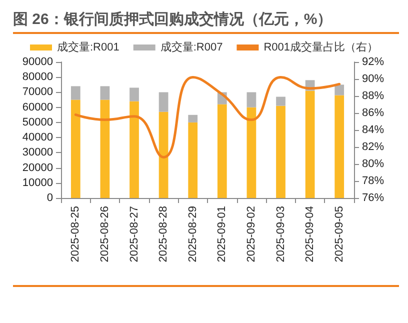 The height and width of the screenshot is (323, 408). I want to click on x-tick-label: 2025-09-03, so click(280, 234).